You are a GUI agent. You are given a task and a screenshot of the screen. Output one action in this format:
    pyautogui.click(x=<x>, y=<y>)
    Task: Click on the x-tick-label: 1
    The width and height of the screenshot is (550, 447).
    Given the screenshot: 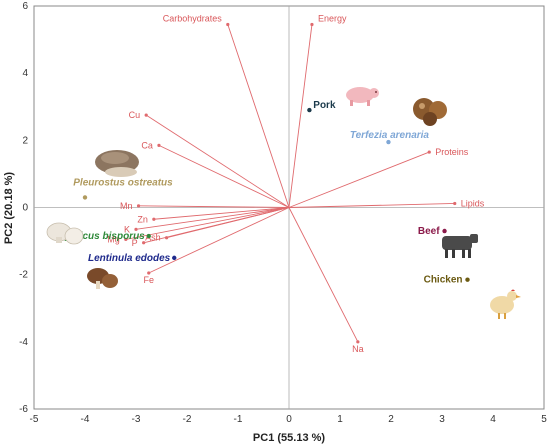 What is the action you would take?
    pyautogui.click(x=340, y=419)
    